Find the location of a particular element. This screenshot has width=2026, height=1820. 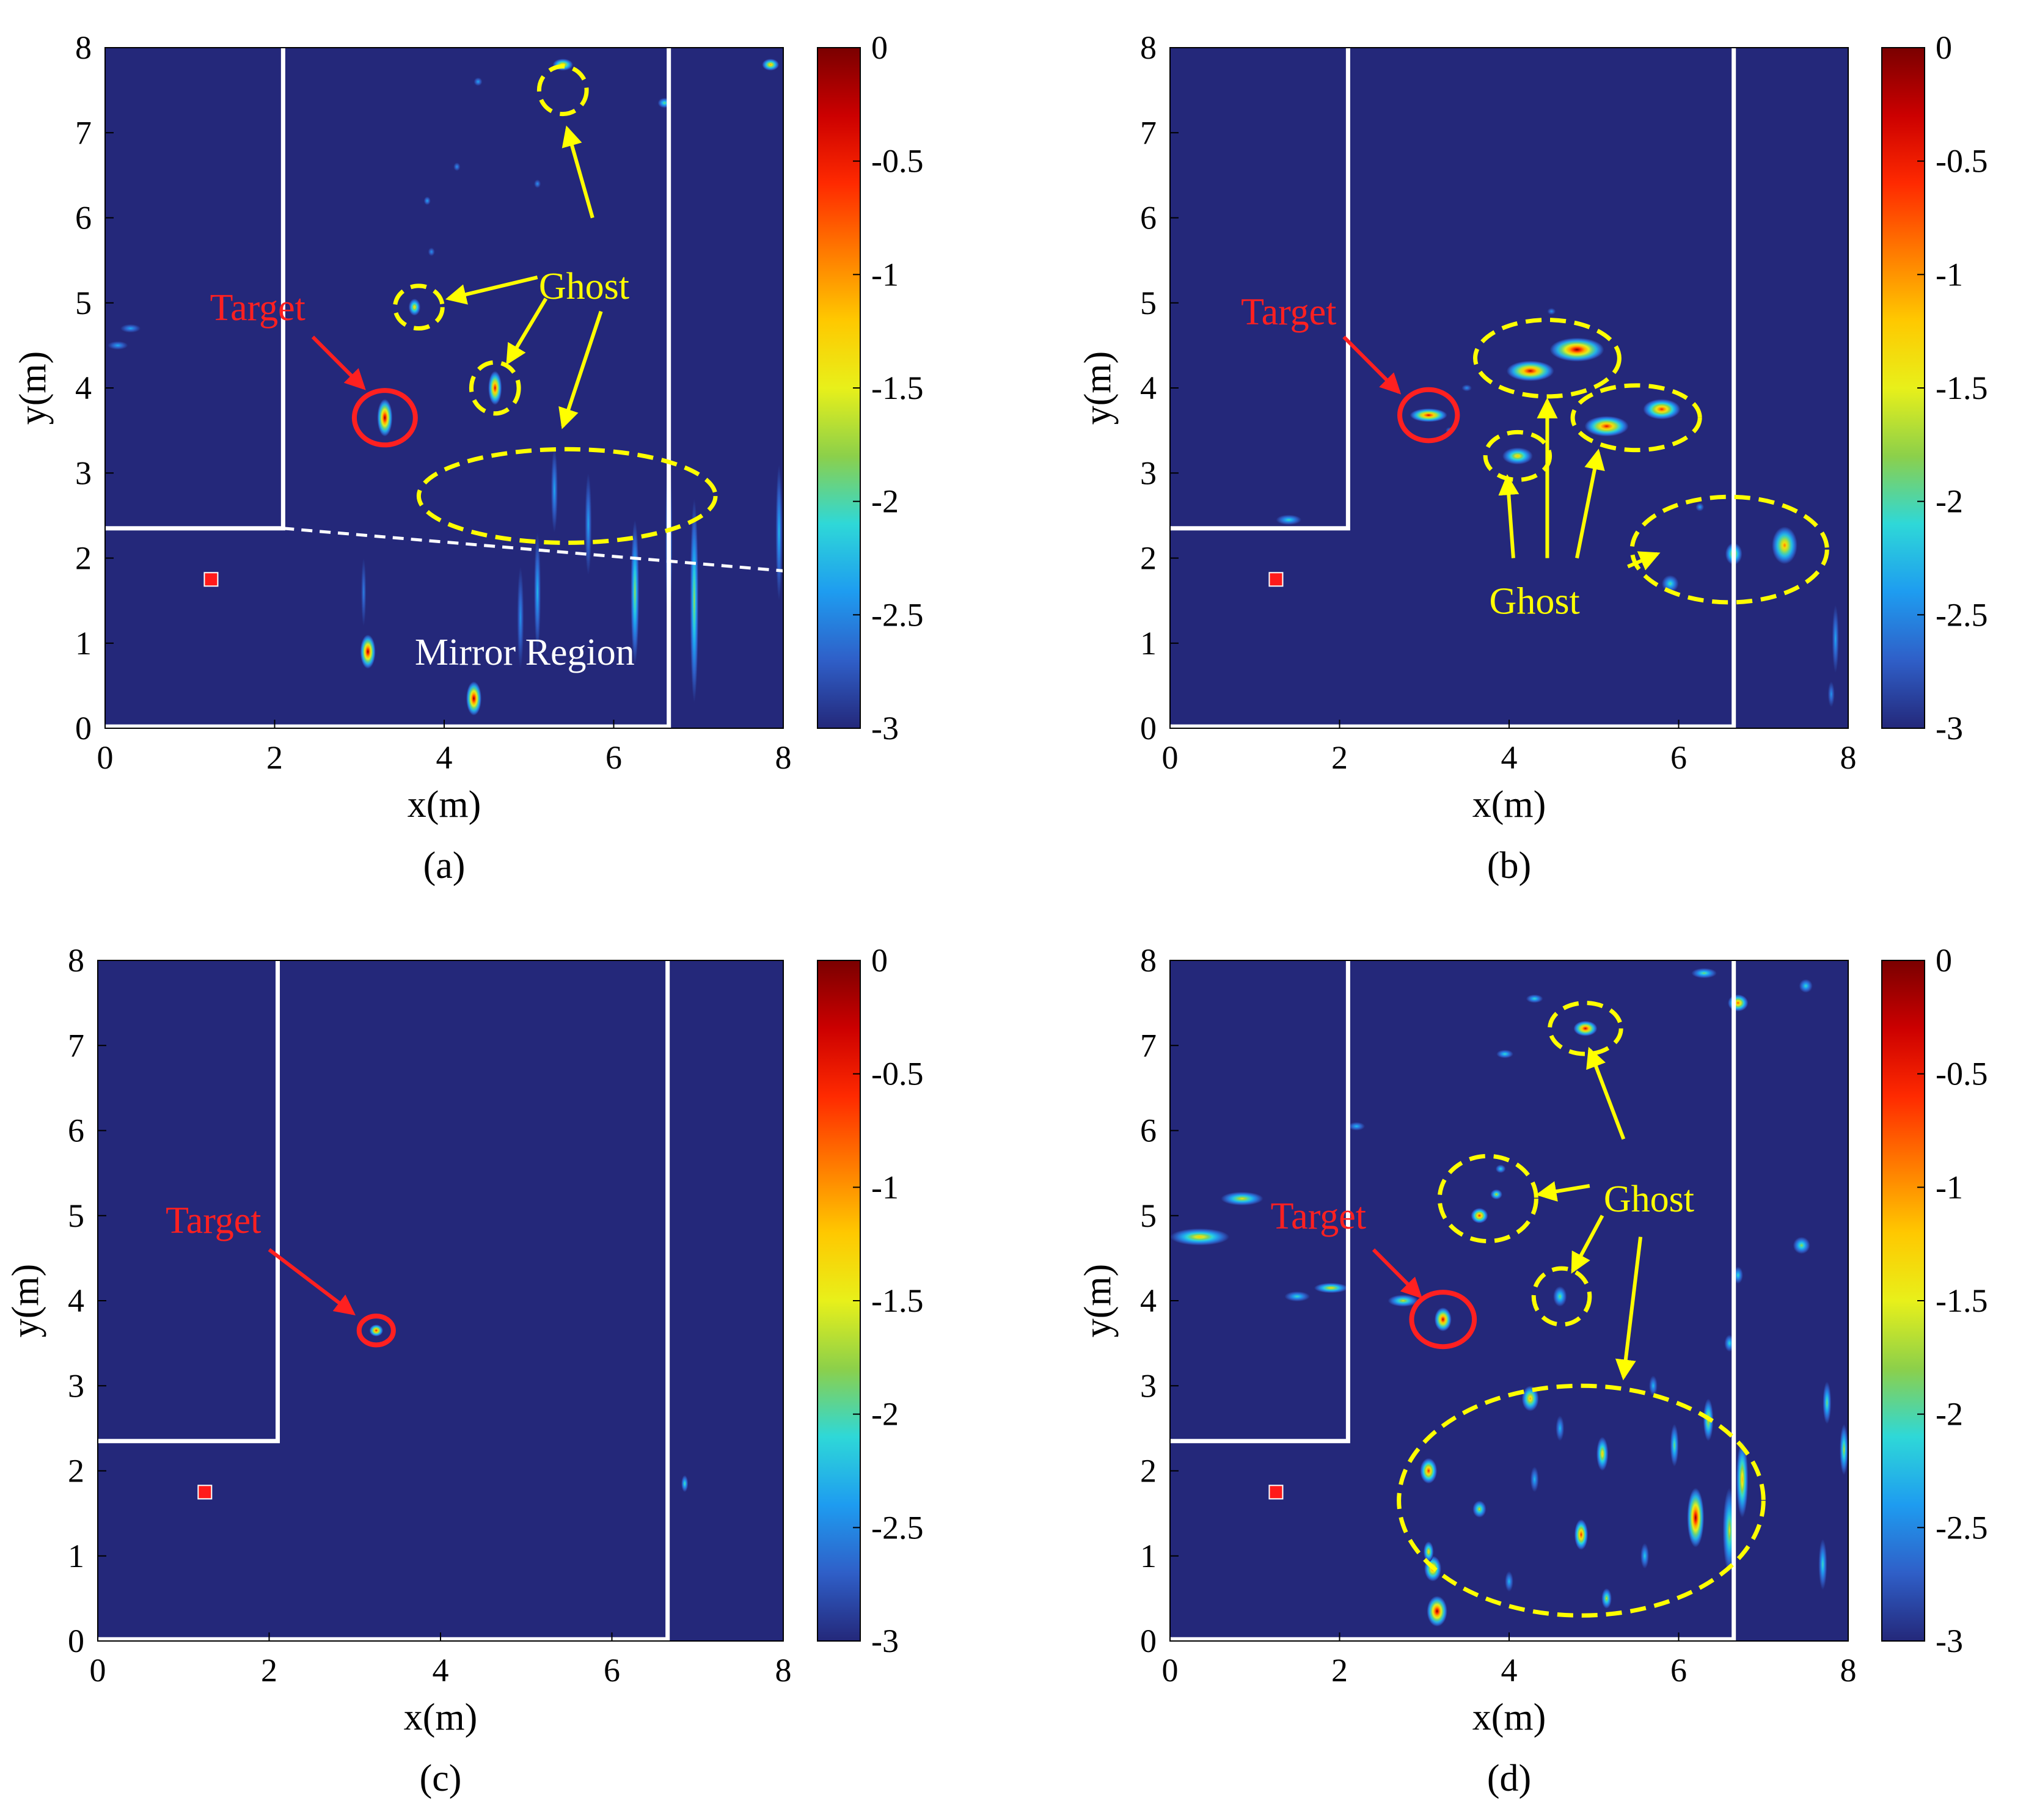

y-tick-label: 1 is located at coordinates (76, 1556).